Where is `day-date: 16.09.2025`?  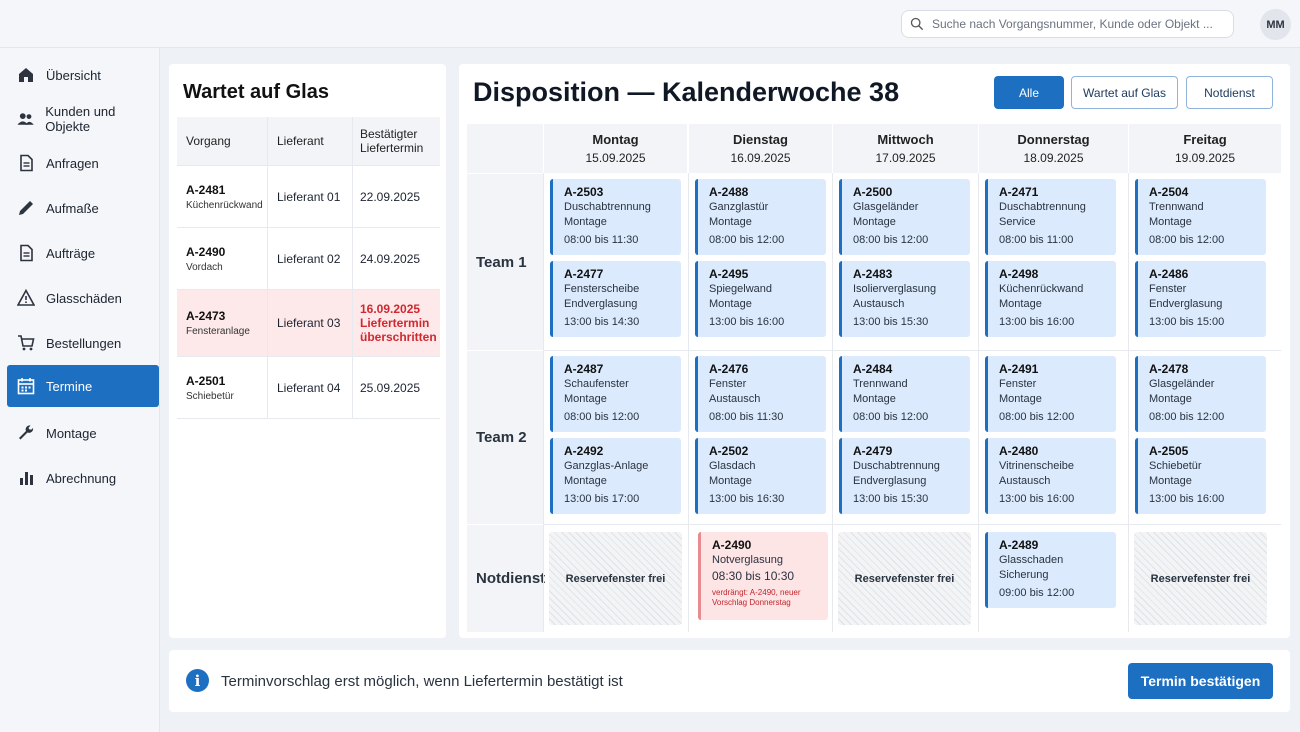
day-date: 16.09.2025 is located at coordinates (760, 158).